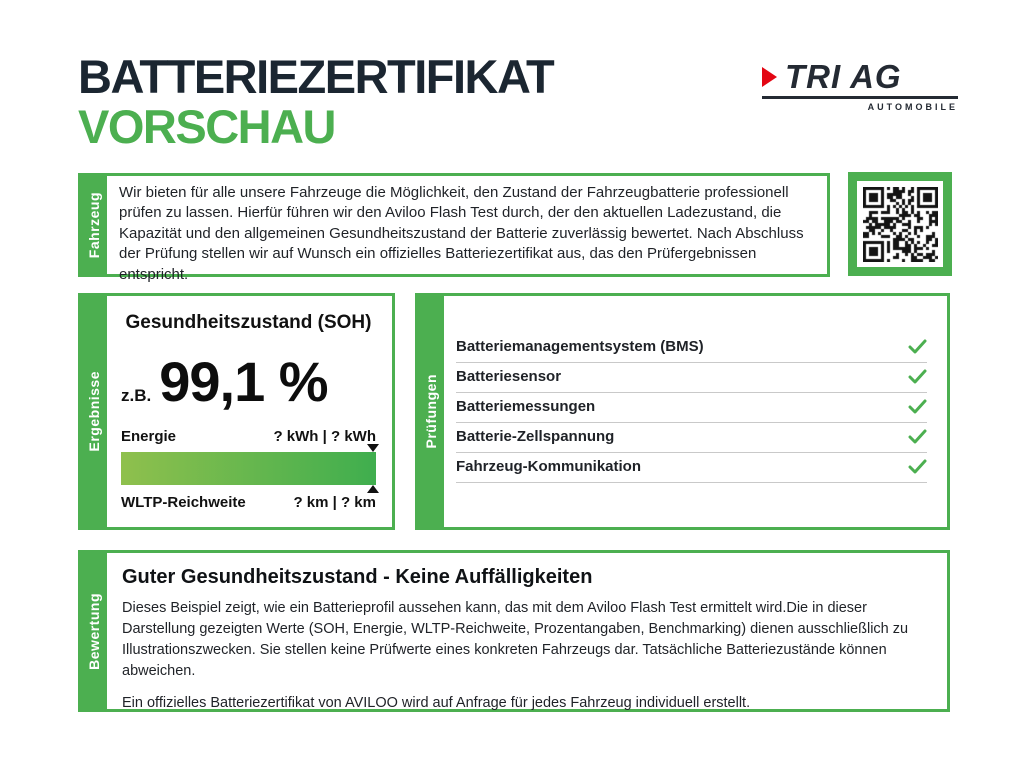  Describe the element at coordinates (149, 436) in the screenshot. I see `energy-label: Energie` at that location.